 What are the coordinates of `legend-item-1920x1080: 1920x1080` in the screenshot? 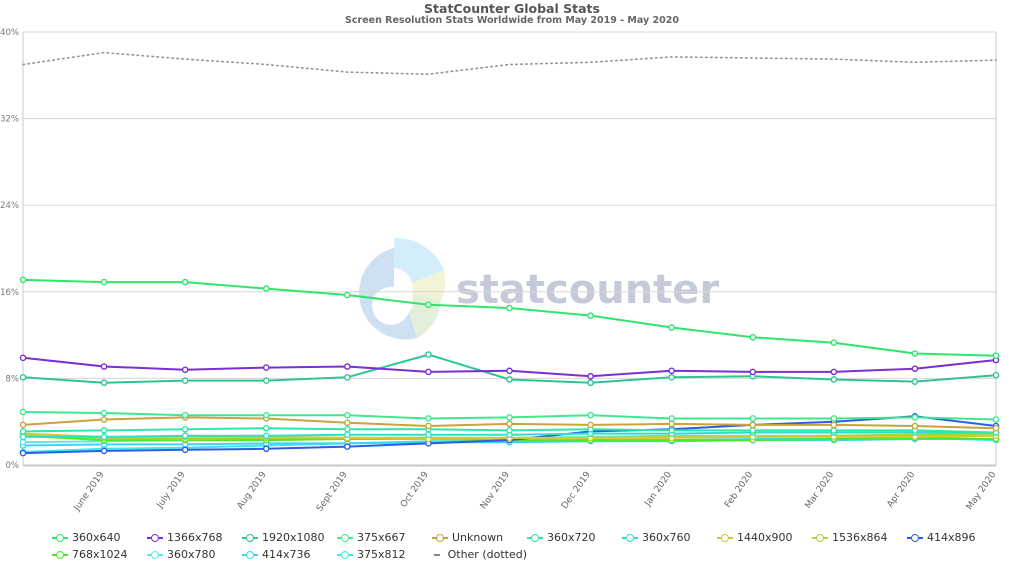 It's located at (289, 537).